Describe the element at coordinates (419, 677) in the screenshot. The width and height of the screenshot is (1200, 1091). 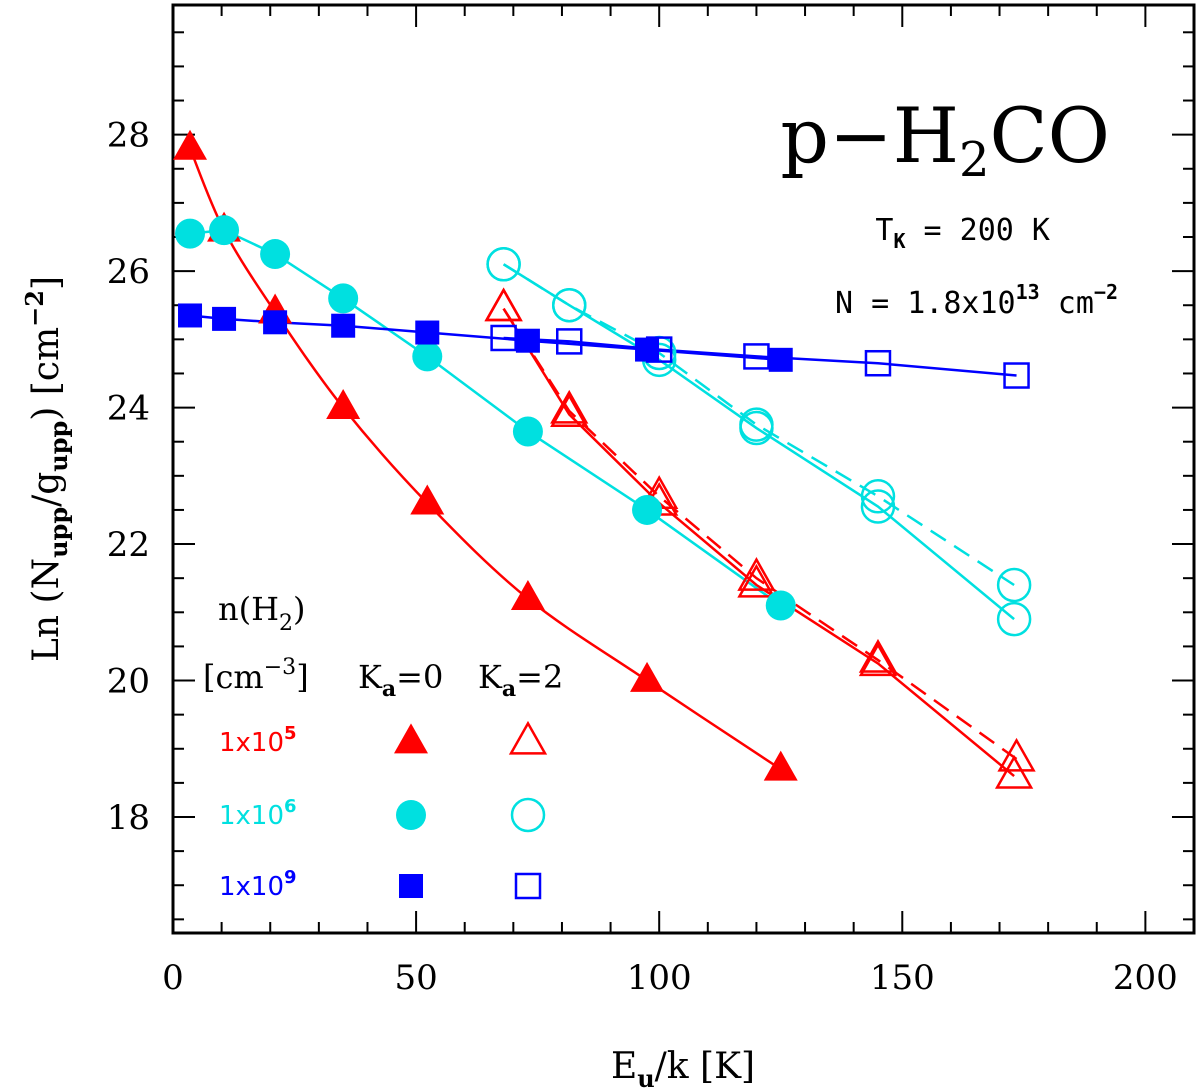
I see `ka0-tail: =0` at that location.